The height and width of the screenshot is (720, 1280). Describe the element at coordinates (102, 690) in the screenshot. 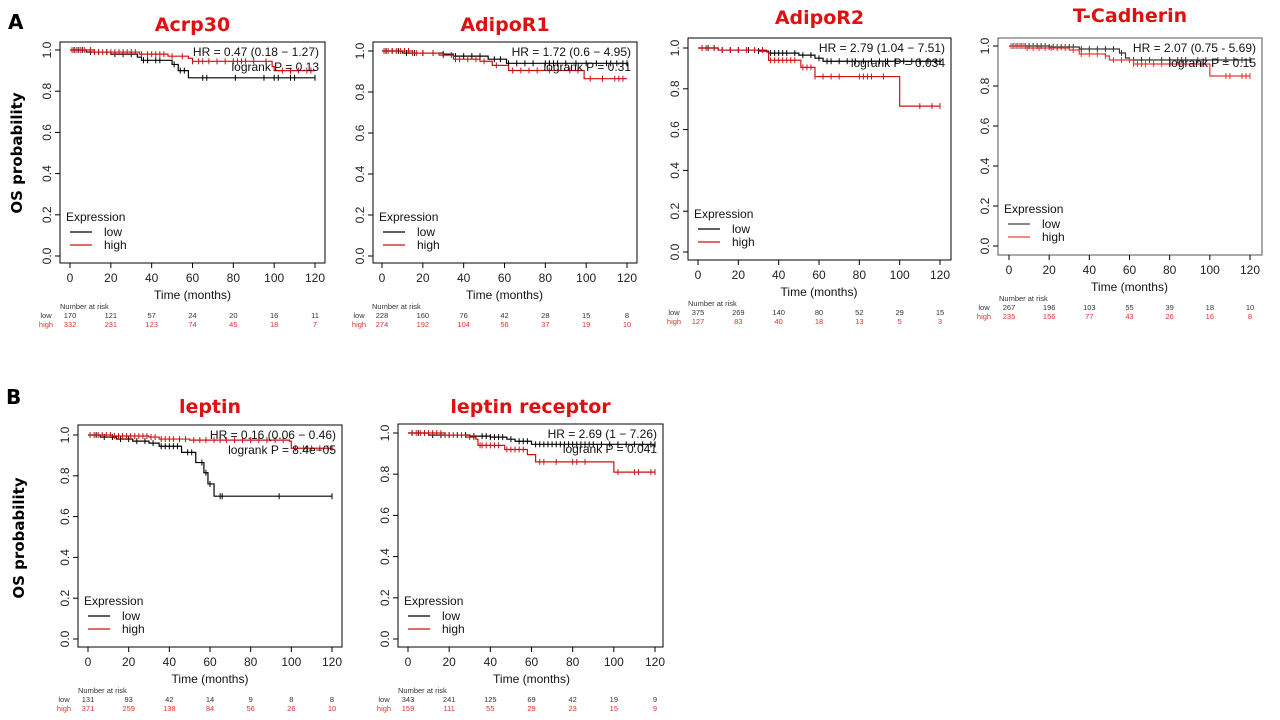

I see `risk-table-header: Number at risk` at that location.